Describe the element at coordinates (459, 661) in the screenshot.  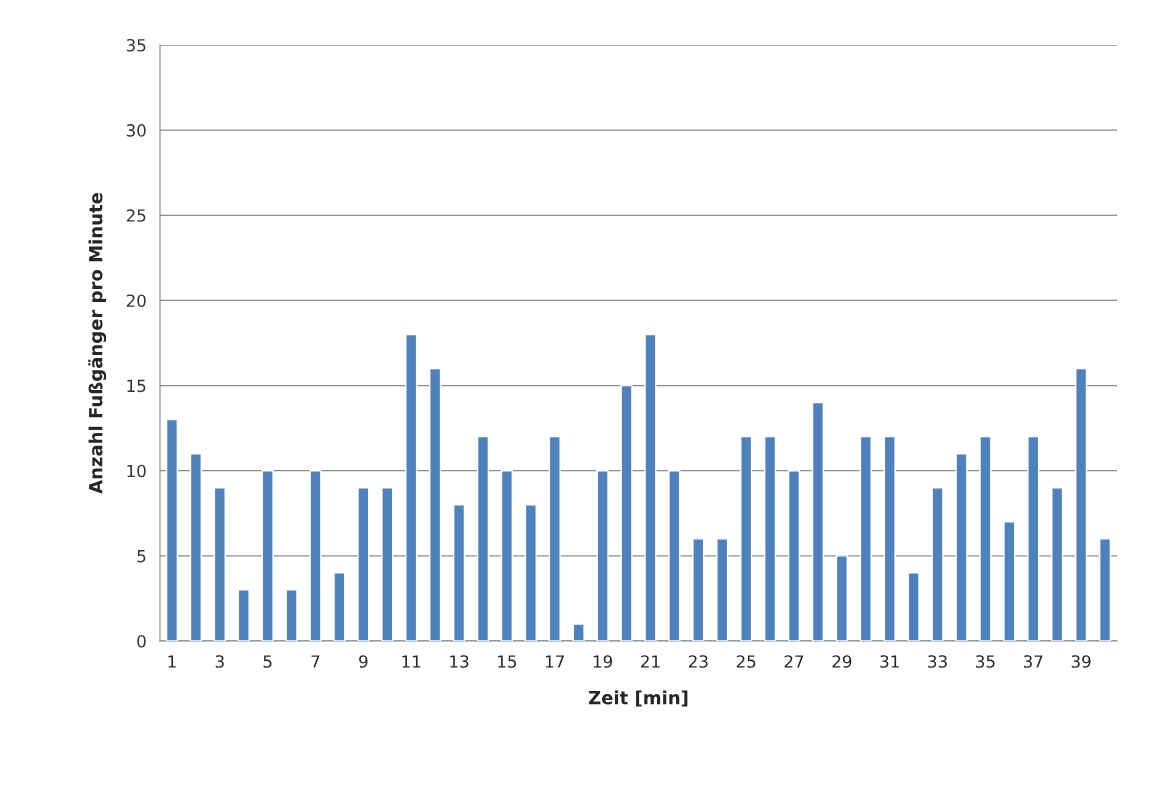
I see `x-tick-label: 13` at that location.